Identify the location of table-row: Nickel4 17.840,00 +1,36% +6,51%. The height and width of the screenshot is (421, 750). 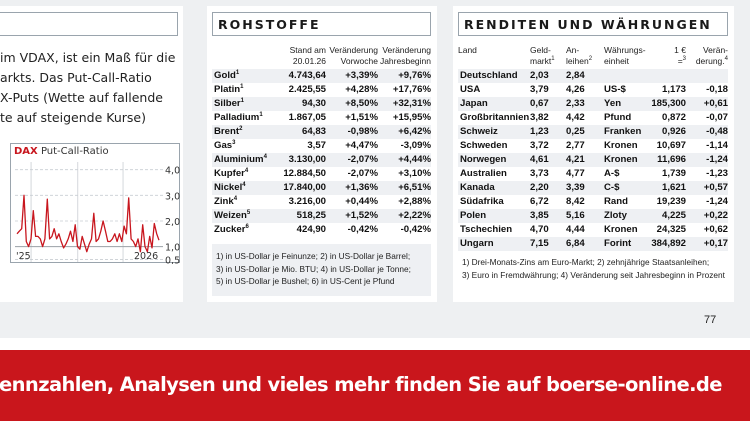
(321, 188).